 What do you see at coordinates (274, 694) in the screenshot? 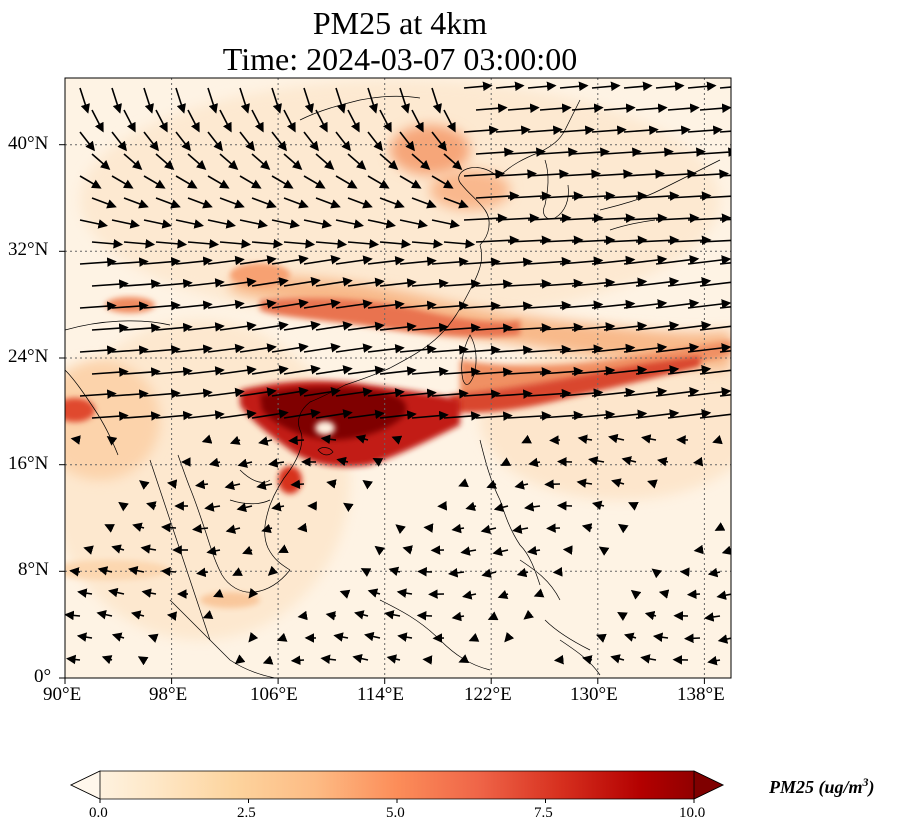
I see `x-tick-106e: 106°E` at bounding box center [274, 694].